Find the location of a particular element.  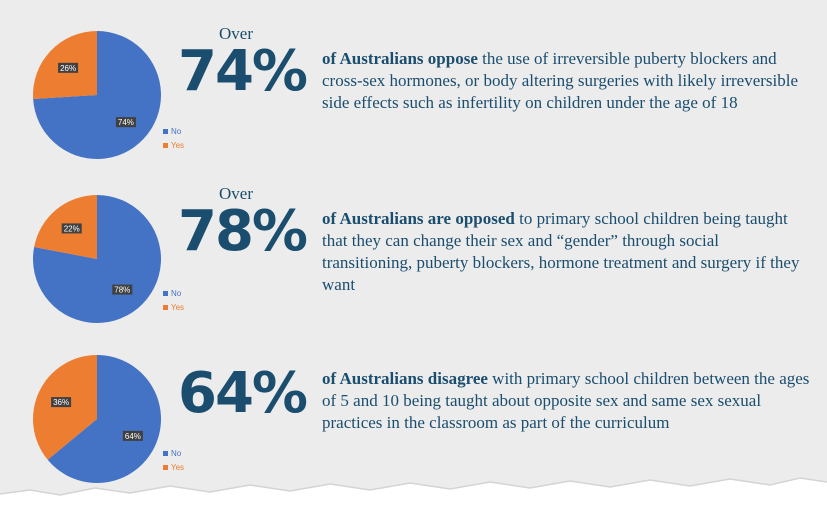

data-label: 26% is located at coordinates (68, 68).